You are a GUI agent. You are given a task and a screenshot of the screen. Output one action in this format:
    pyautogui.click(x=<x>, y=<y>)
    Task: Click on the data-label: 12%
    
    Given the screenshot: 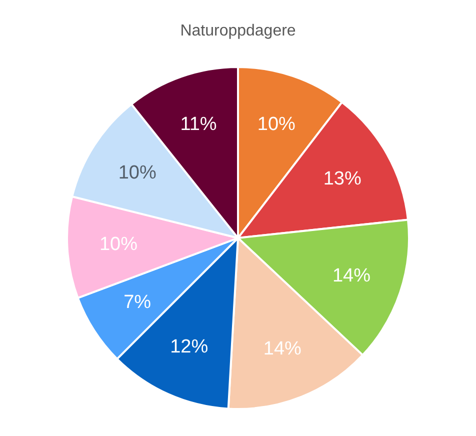 What is the action you would take?
    pyautogui.click(x=189, y=347)
    